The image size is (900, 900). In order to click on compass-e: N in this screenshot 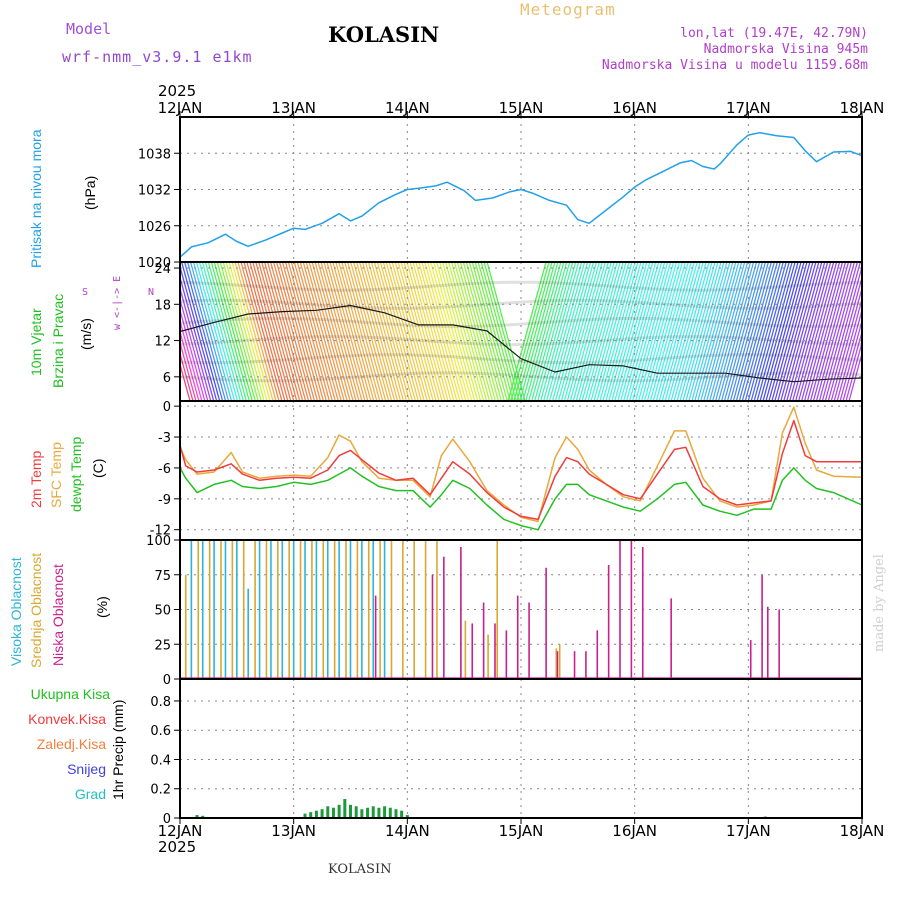, I will do `click(151, 292)`.